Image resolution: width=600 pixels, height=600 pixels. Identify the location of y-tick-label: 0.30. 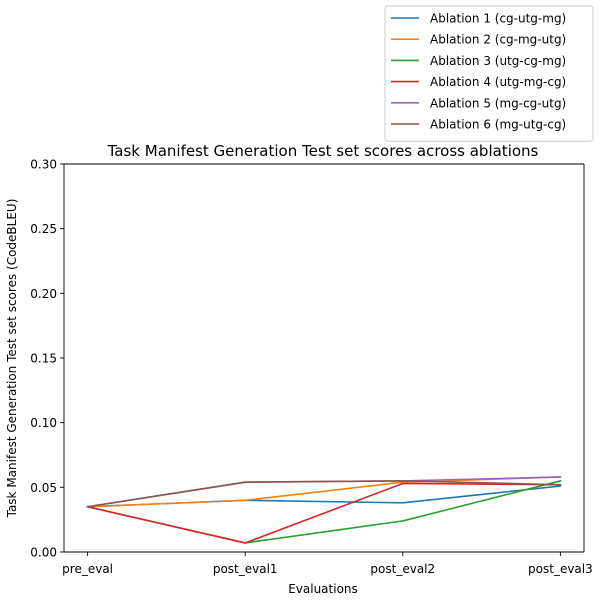
(43, 165).